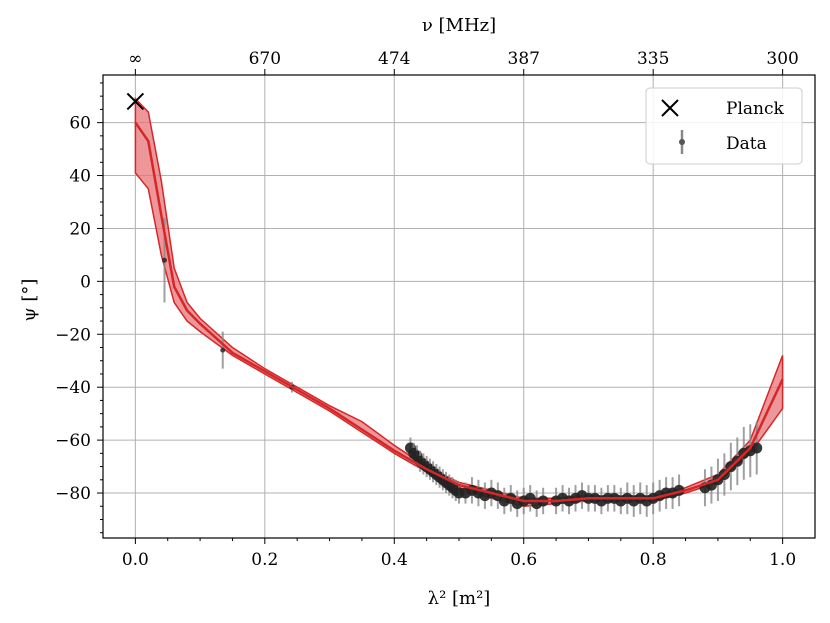 The image size is (830, 623). Describe the element at coordinates (394, 560) in the screenshot. I see `x-tick-label: 0.4` at that location.